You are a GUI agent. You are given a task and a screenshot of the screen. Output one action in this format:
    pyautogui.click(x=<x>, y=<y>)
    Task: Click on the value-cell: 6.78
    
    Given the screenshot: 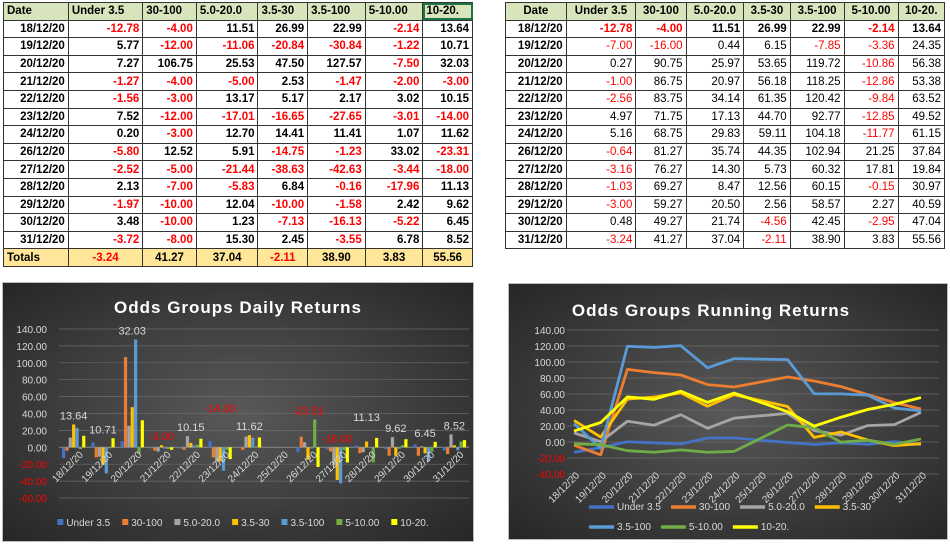 What is the action you would take?
    pyautogui.click(x=394, y=240)
    